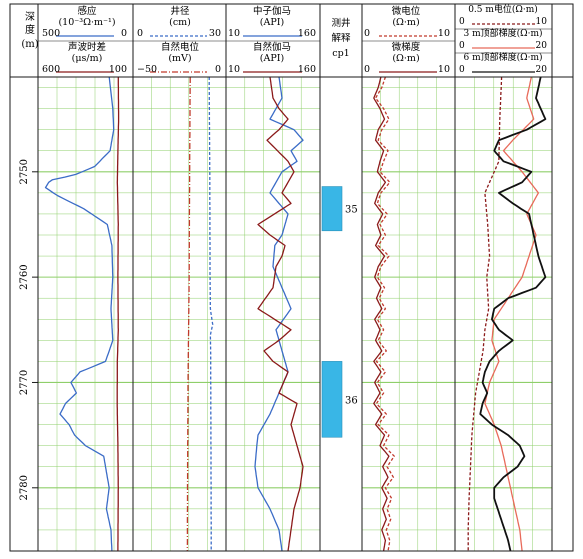 This screenshot has width=583, height=559. What do you see at coordinates (462, 46) in the screenshot?
I see `track6-c2-min: 0` at bounding box center [462, 46].